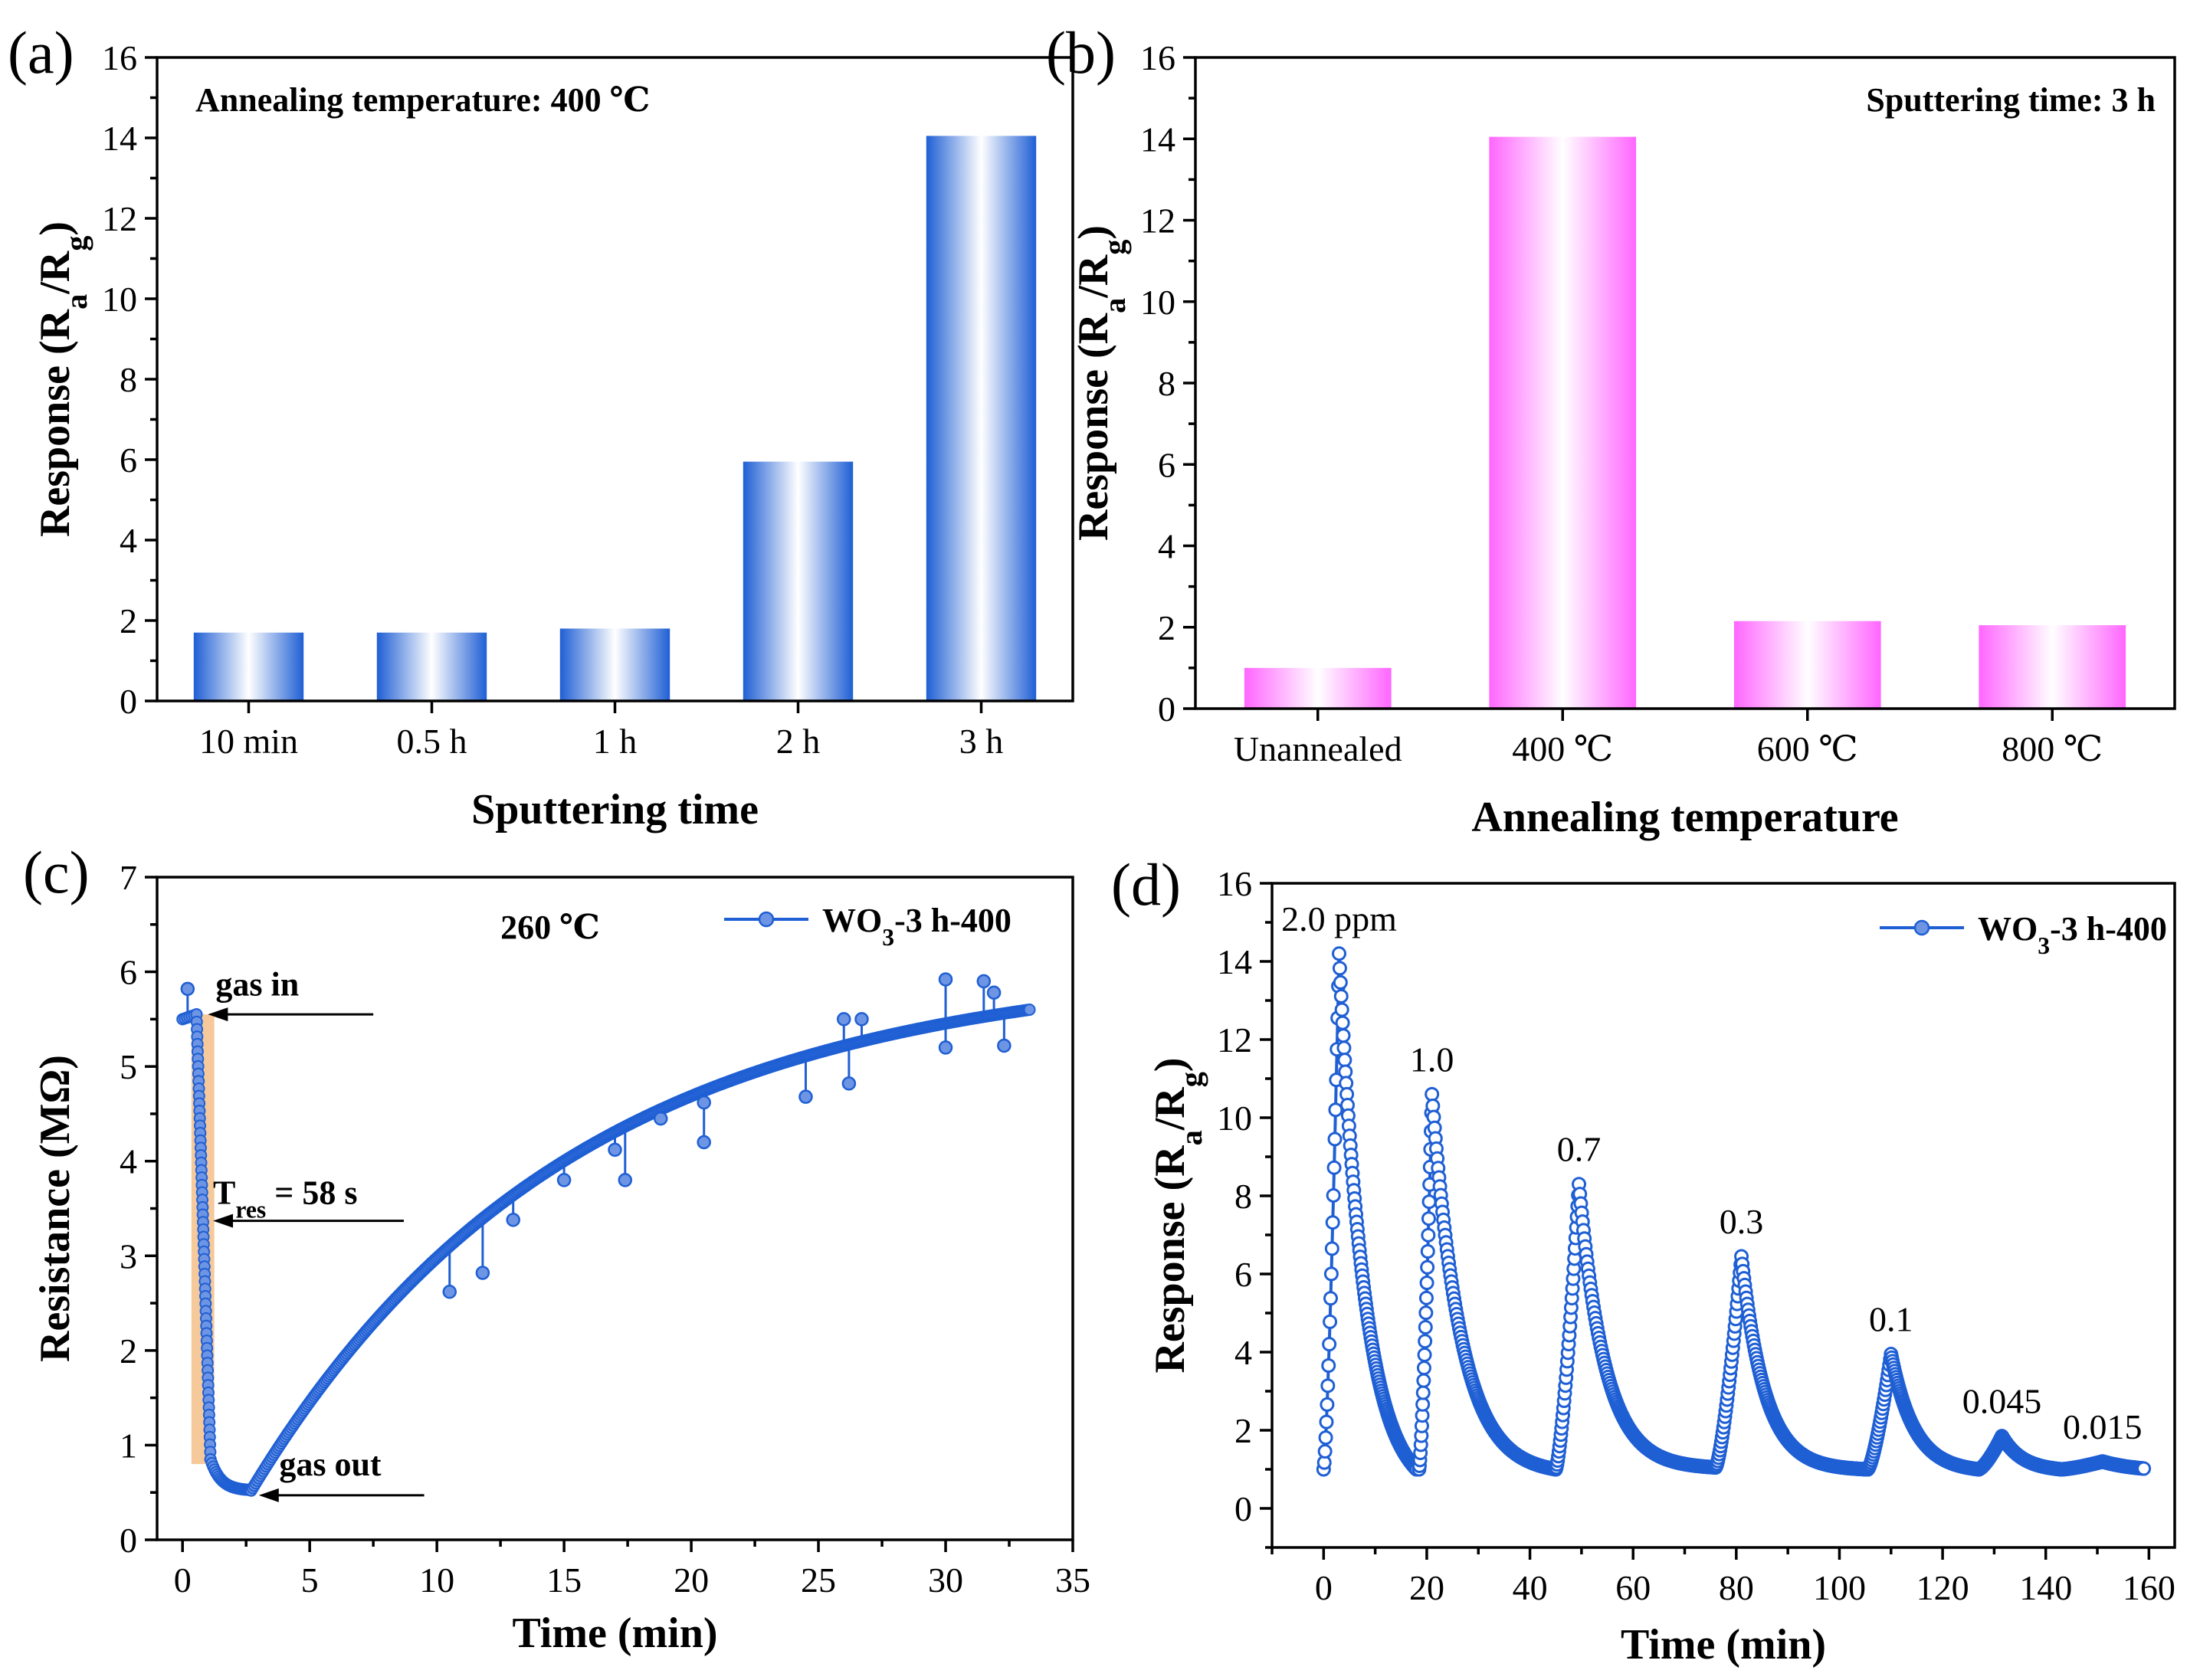 The height and width of the screenshot is (1680, 2200). Describe the element at coordinates (606, 1252) in the screenshot. I see `panel-c-series-line` at that location.